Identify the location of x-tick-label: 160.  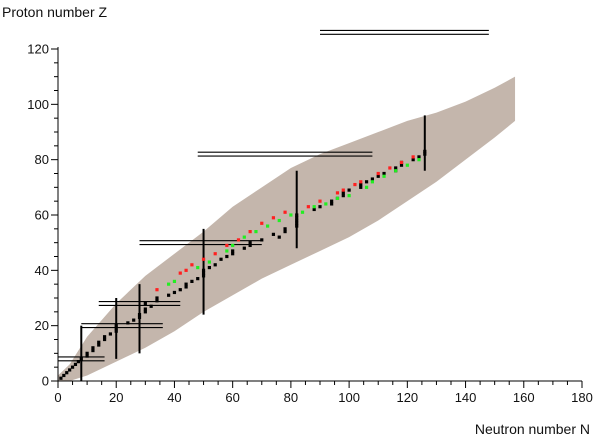
(524, 397).